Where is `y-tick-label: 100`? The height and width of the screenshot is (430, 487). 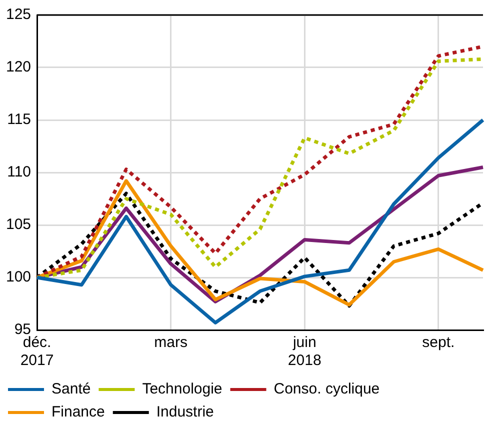
y-tick-label: 100 is located at coordinates (19, 277).